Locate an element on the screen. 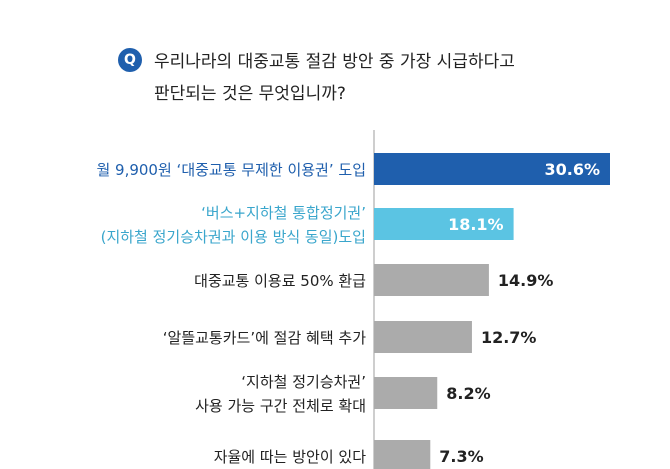  question-line-1: 우리나라의 대중교통 절감 방안 중 가장 시급하다고 is located at coordinates (334, 62).